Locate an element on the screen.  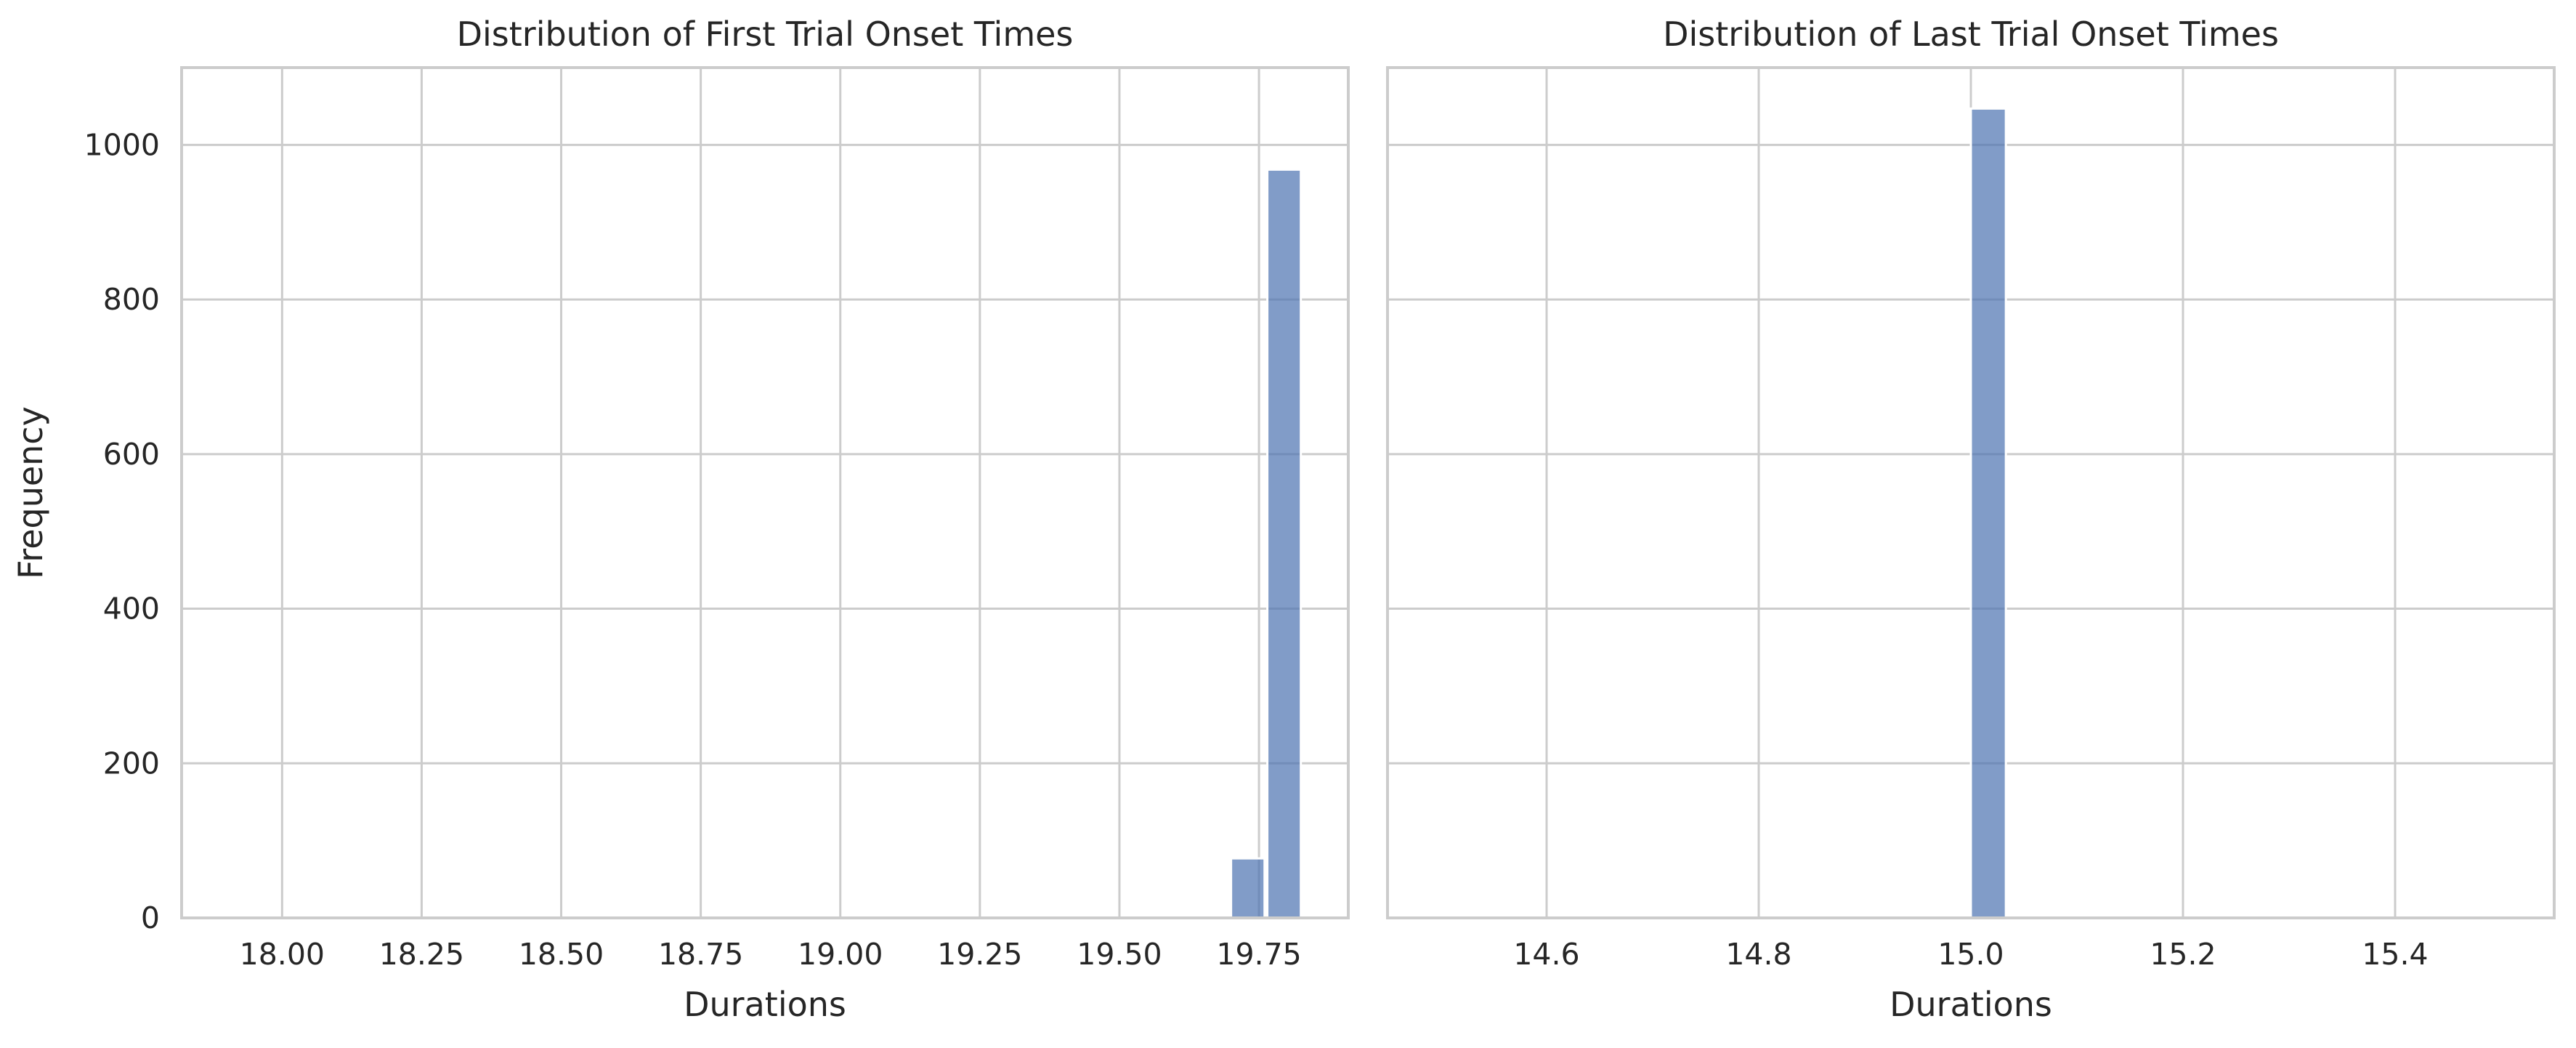
x-tick-label: 14.8 is located at coordinates (1758, 954).